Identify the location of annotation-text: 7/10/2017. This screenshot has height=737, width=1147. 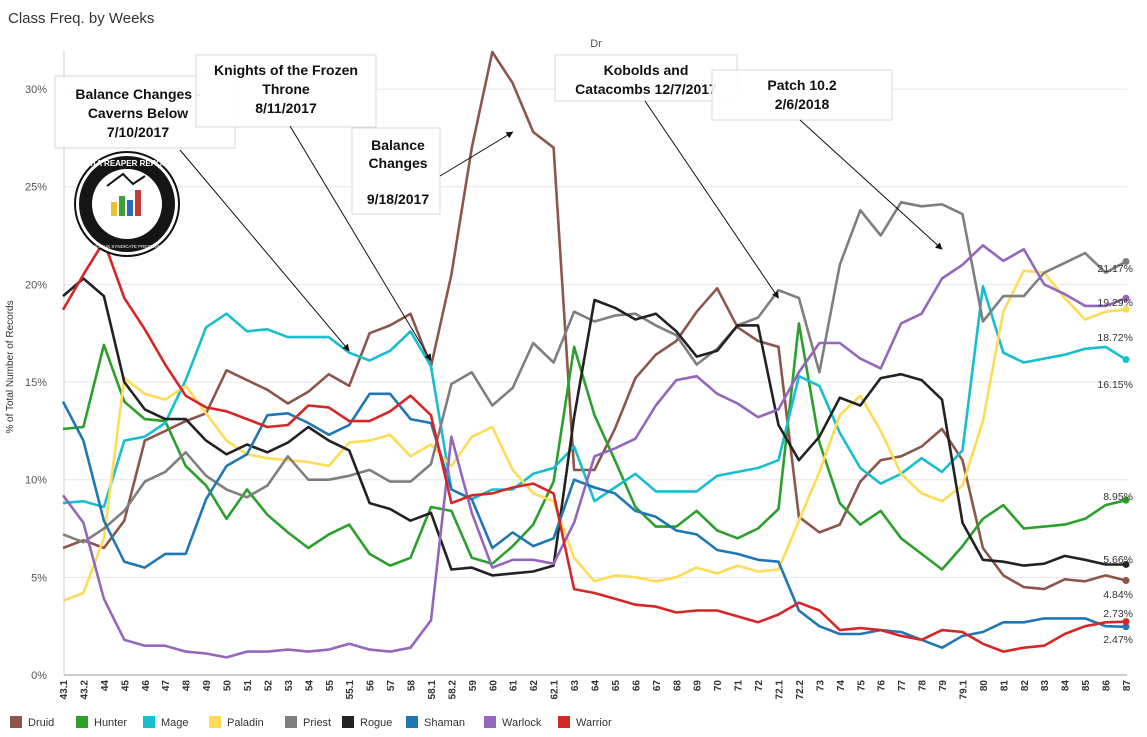
(138, 132).